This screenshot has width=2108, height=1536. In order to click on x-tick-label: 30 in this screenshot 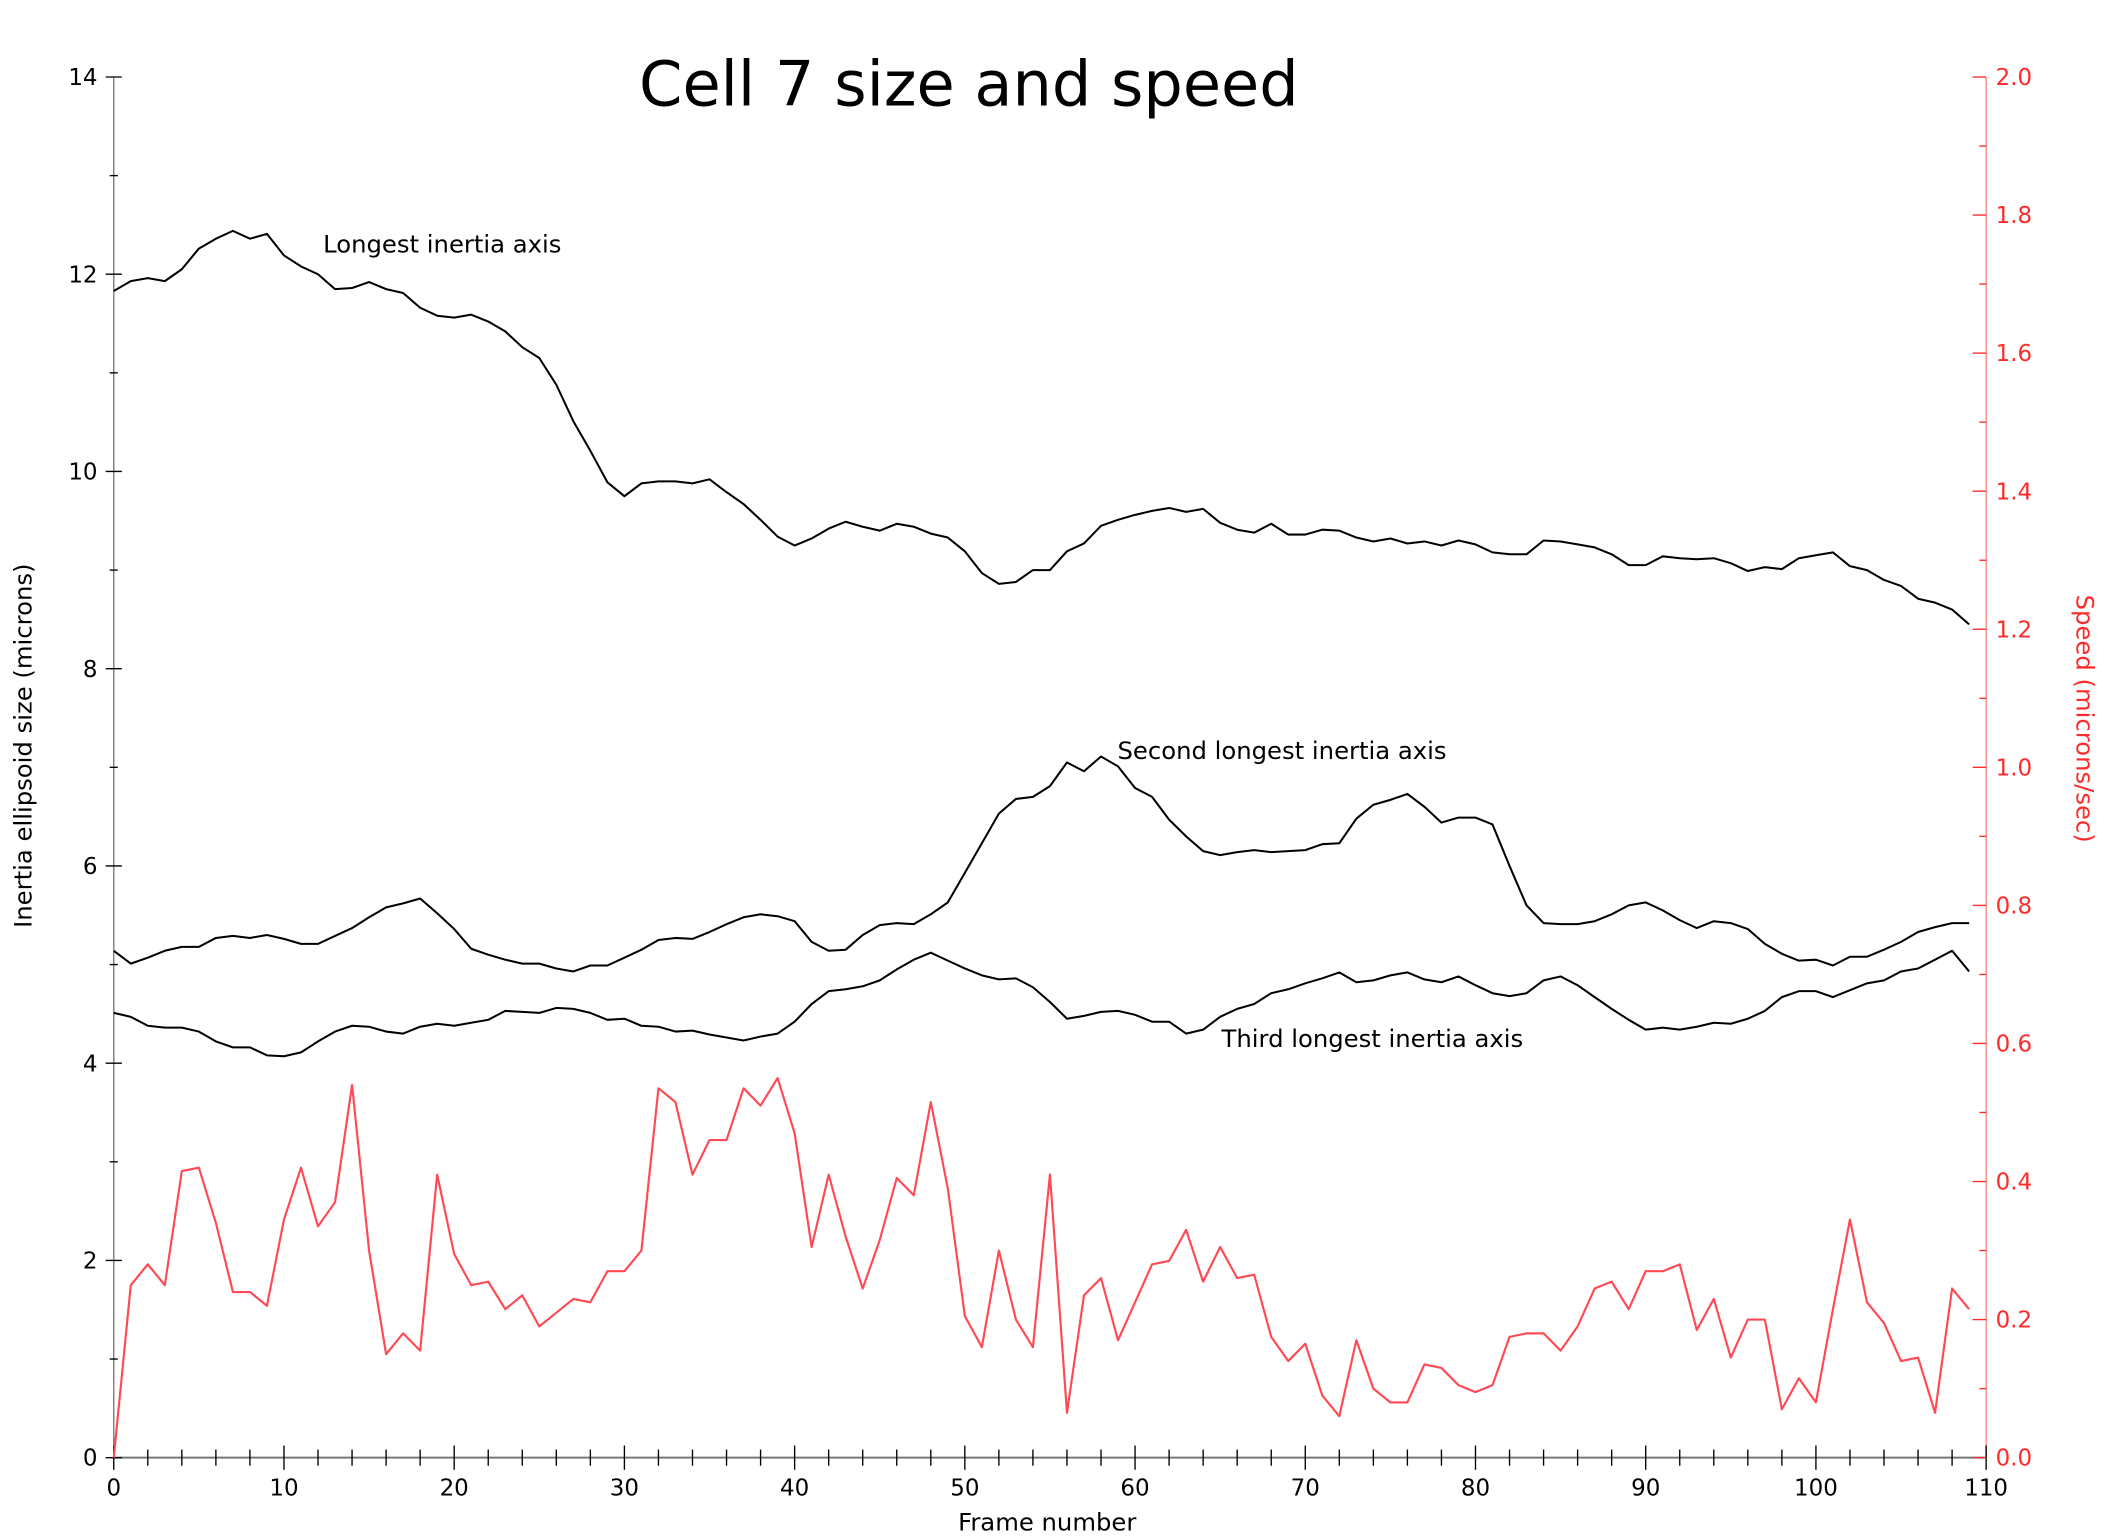, I will do `click(624, 1488)`.